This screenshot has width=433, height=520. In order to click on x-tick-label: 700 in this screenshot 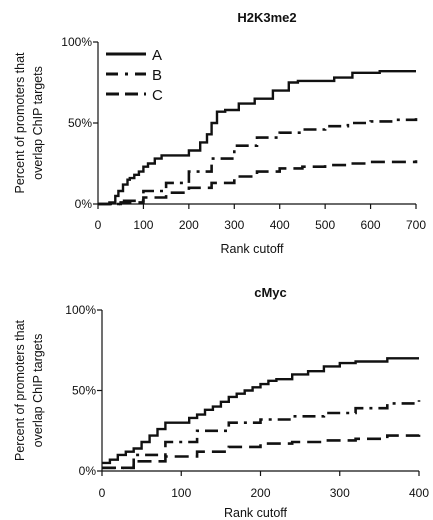, I will do `click(416, 225)`.